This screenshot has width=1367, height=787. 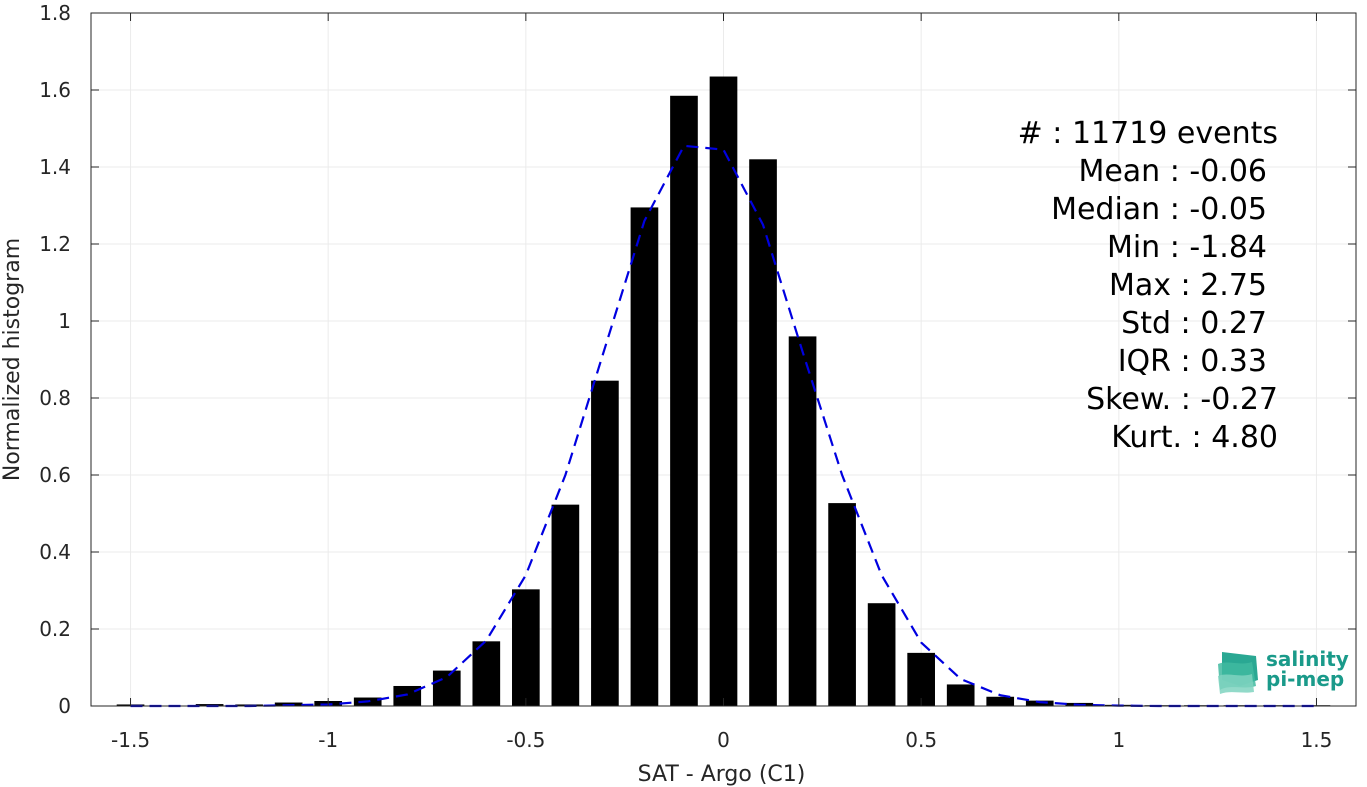 I want to click on x-tick-label-1: -1, so click(x=328, y=740).